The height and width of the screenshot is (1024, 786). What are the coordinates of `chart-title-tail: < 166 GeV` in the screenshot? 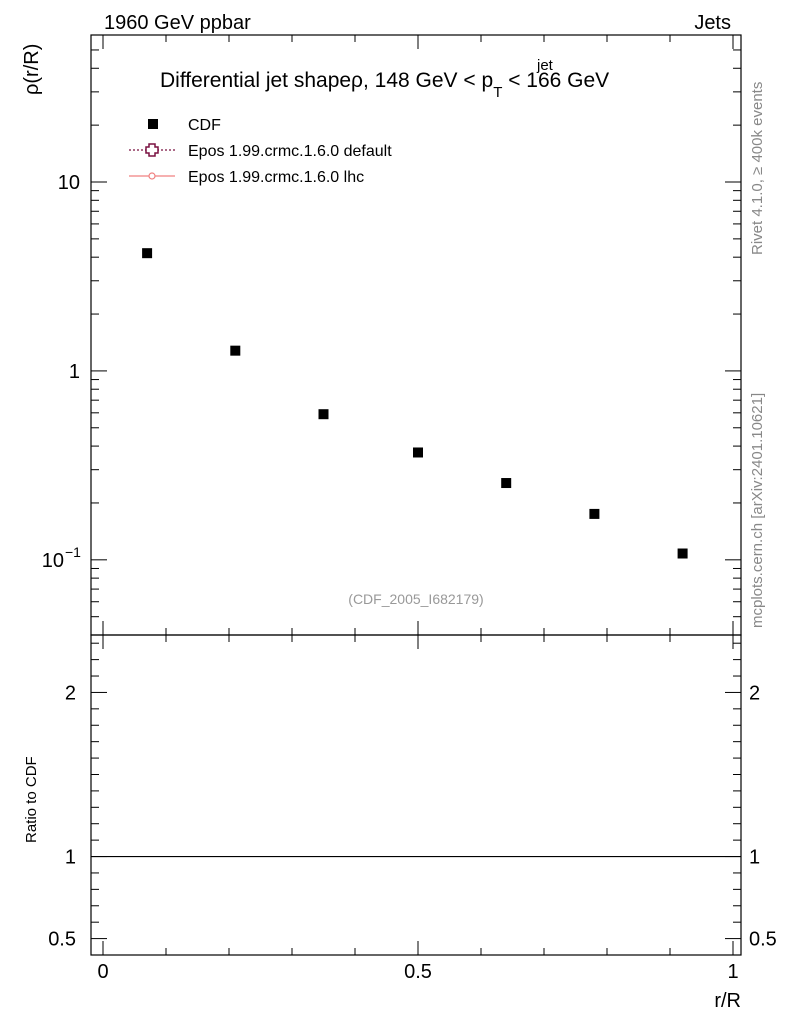 It's located at (555, 80).